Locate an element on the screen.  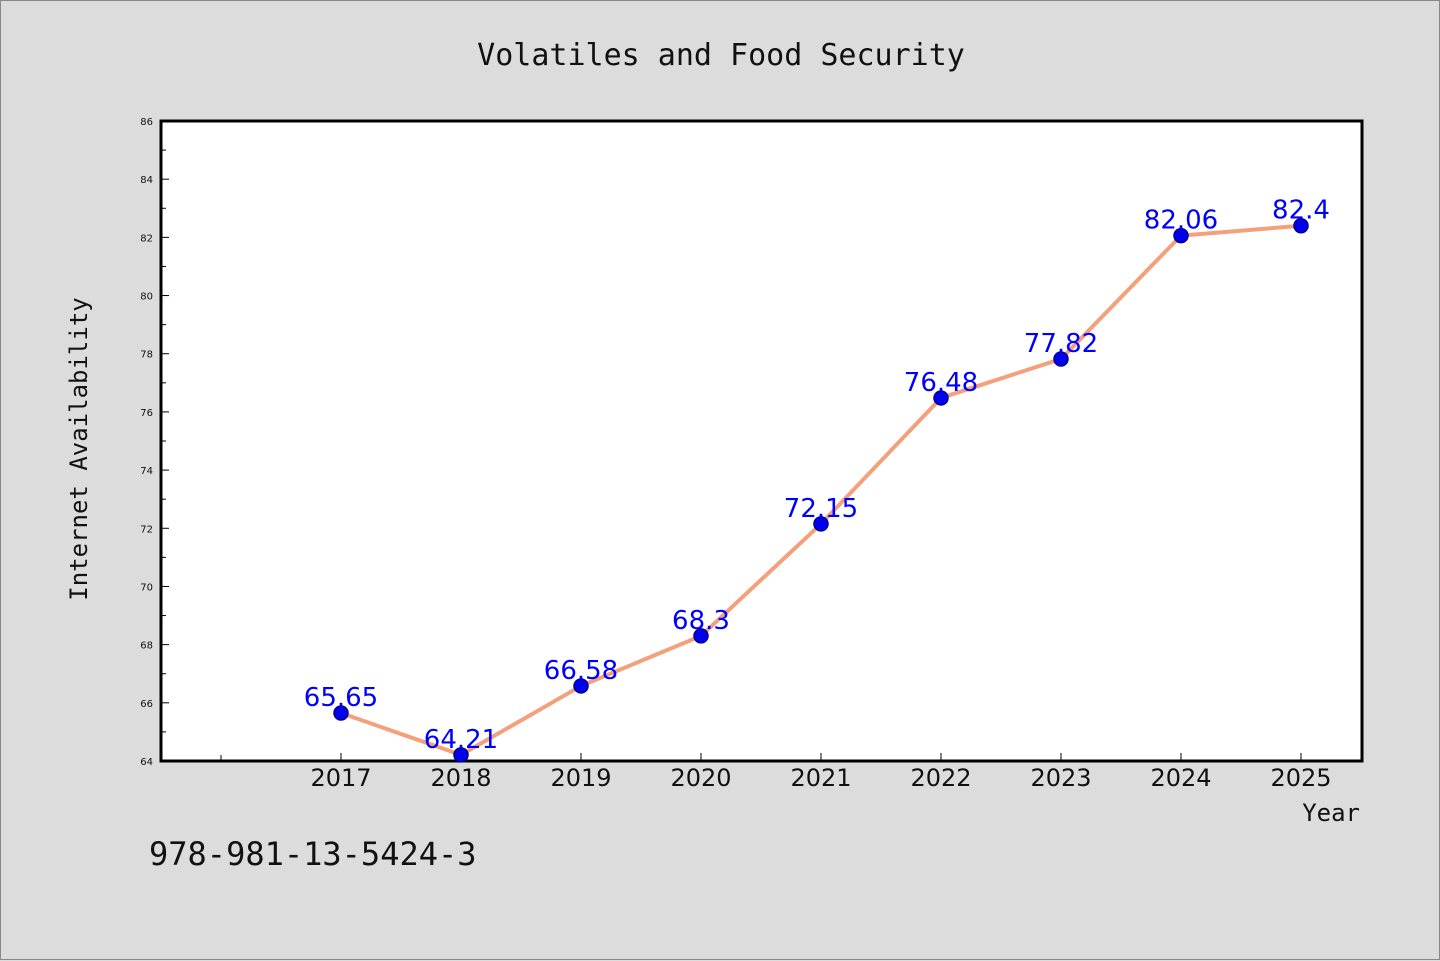
y-tick-label: 66 is located at coordinates (146, 704).